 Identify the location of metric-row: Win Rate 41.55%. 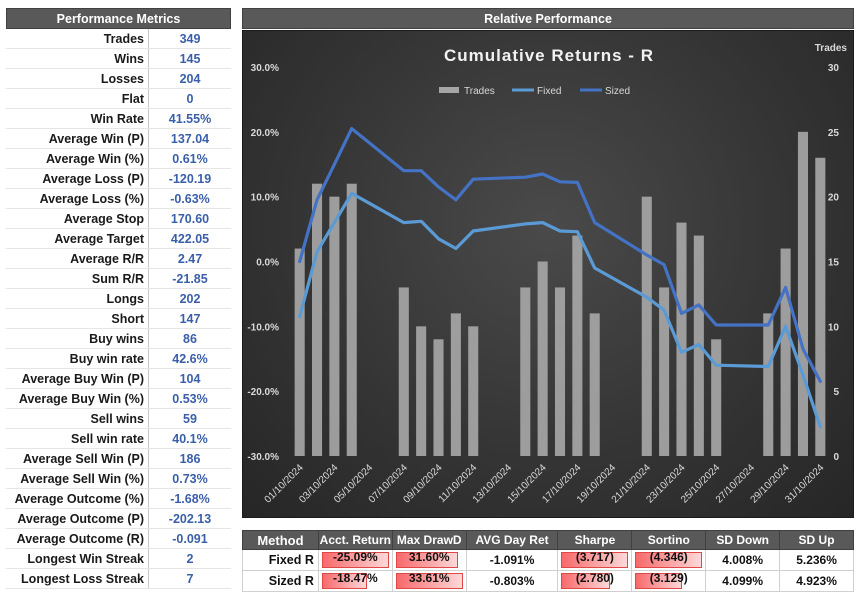
(118, 119).